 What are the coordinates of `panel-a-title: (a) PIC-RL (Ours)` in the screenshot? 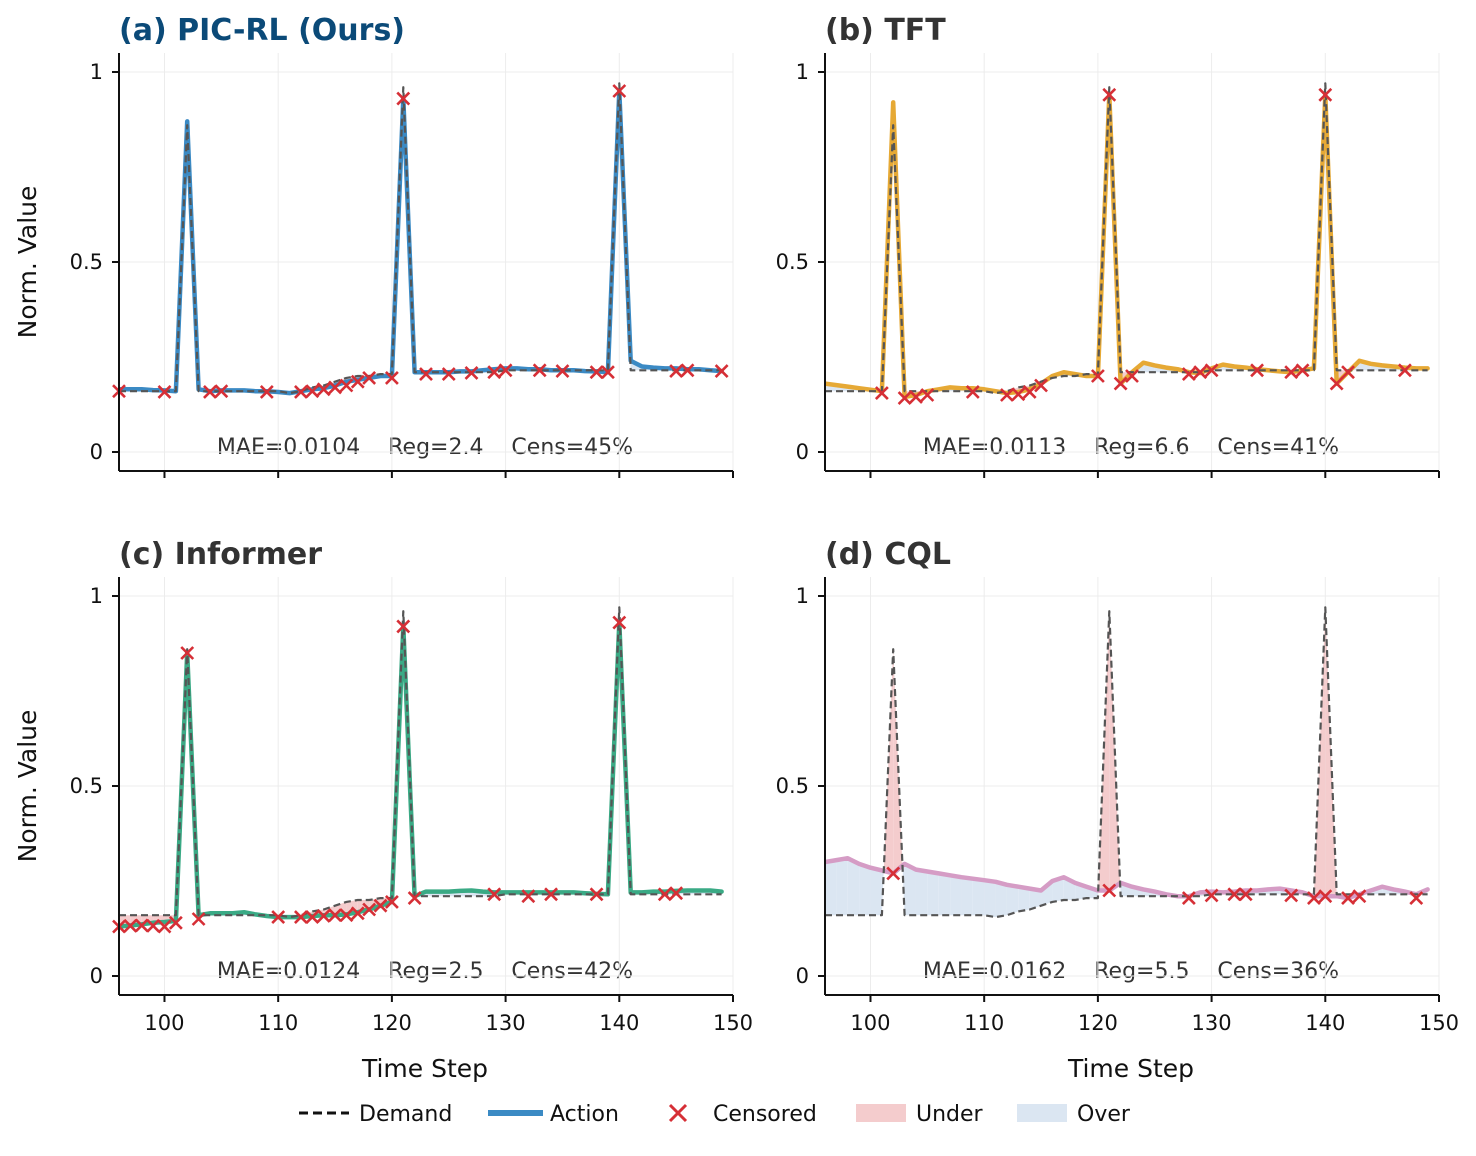 It's located at (262, 30).